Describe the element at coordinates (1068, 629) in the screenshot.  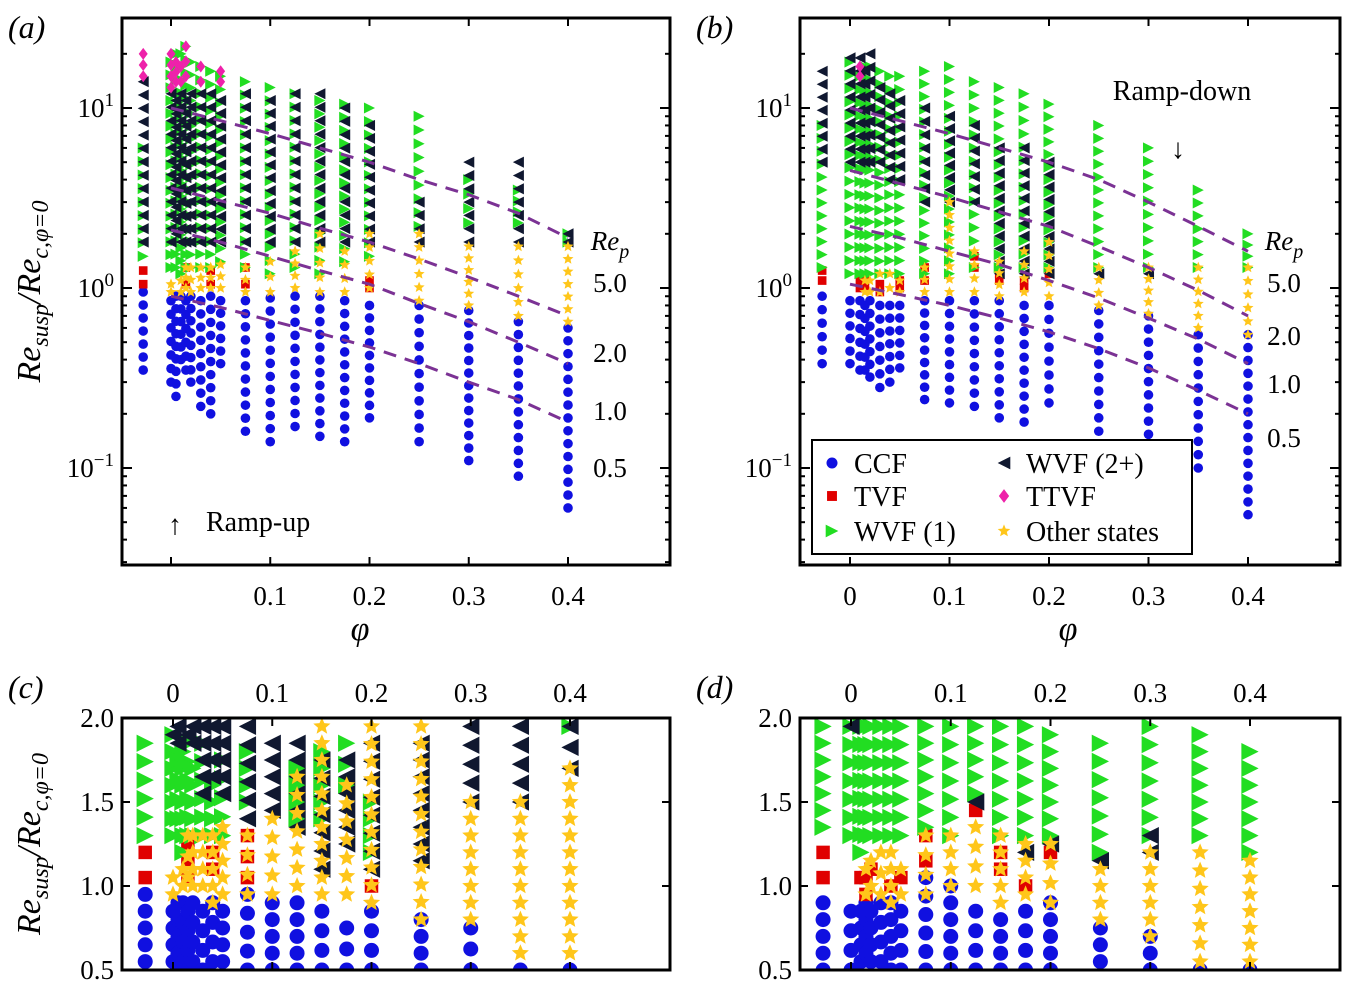
I see `panel-b-x-axis-label: φ` at that location.